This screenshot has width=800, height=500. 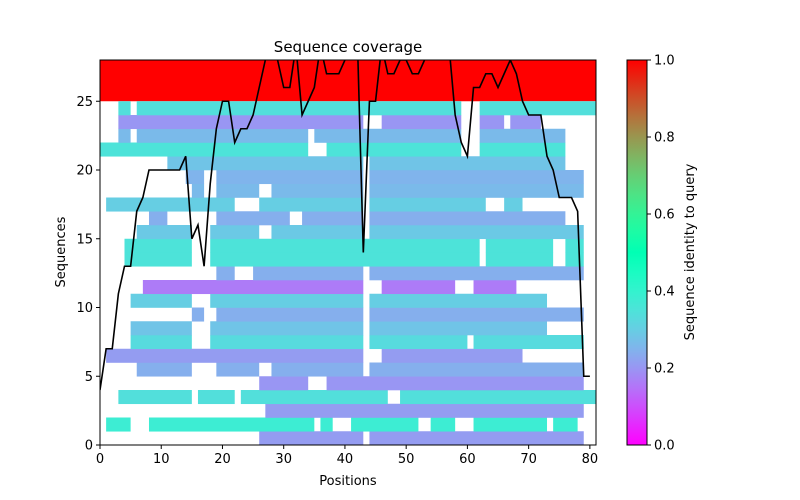 I want to click on x-tick-label: 50, so click(x=406, y=459).